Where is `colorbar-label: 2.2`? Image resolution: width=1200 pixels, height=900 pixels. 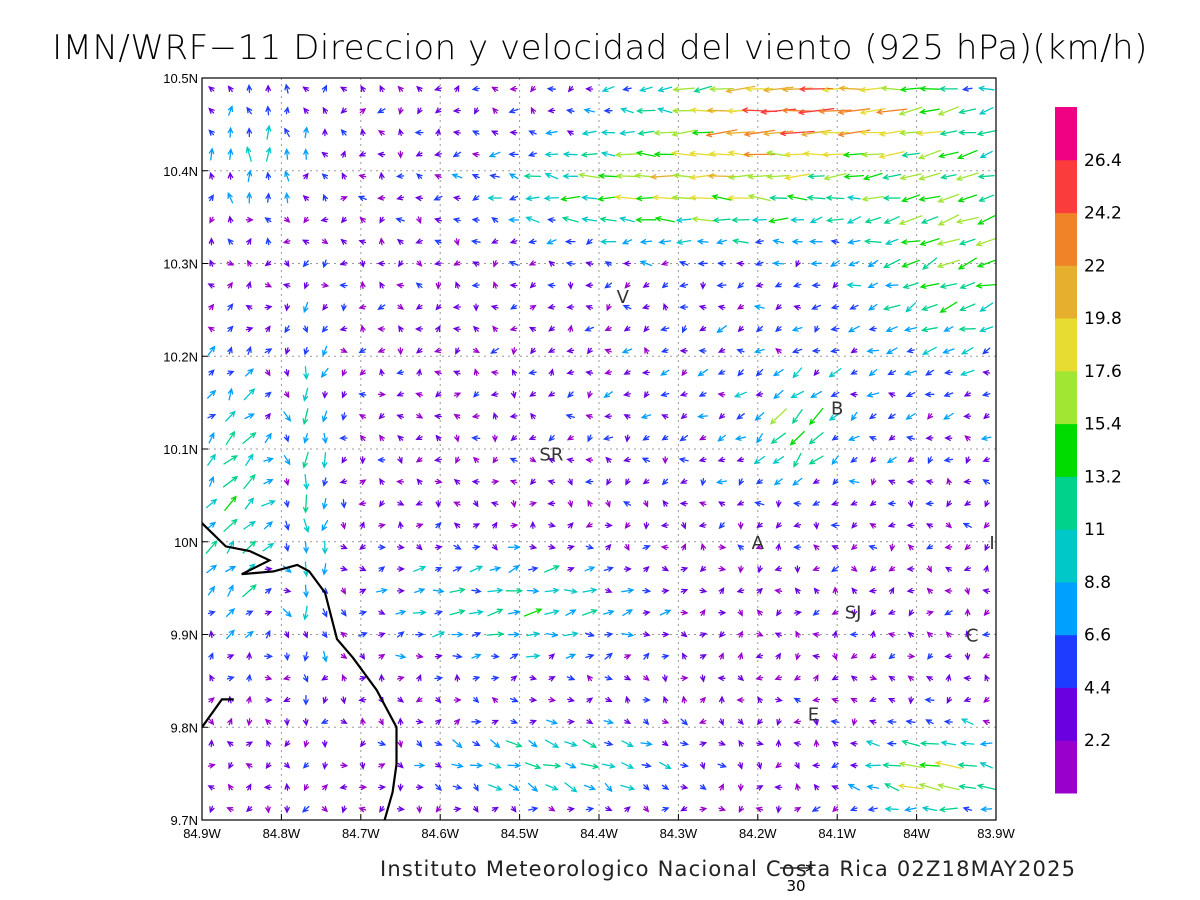
colorbar-label: 2.2 is located at coordinates (1097, 741).